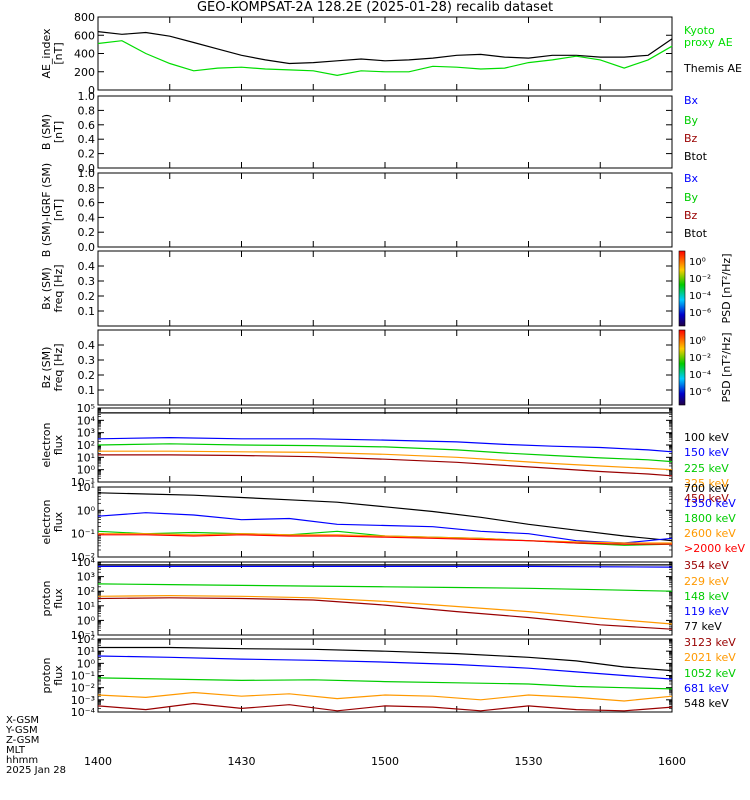 This screenshot has height=800, width=750. I want to click on y-tick-label: 0.8, so click(87, 110).